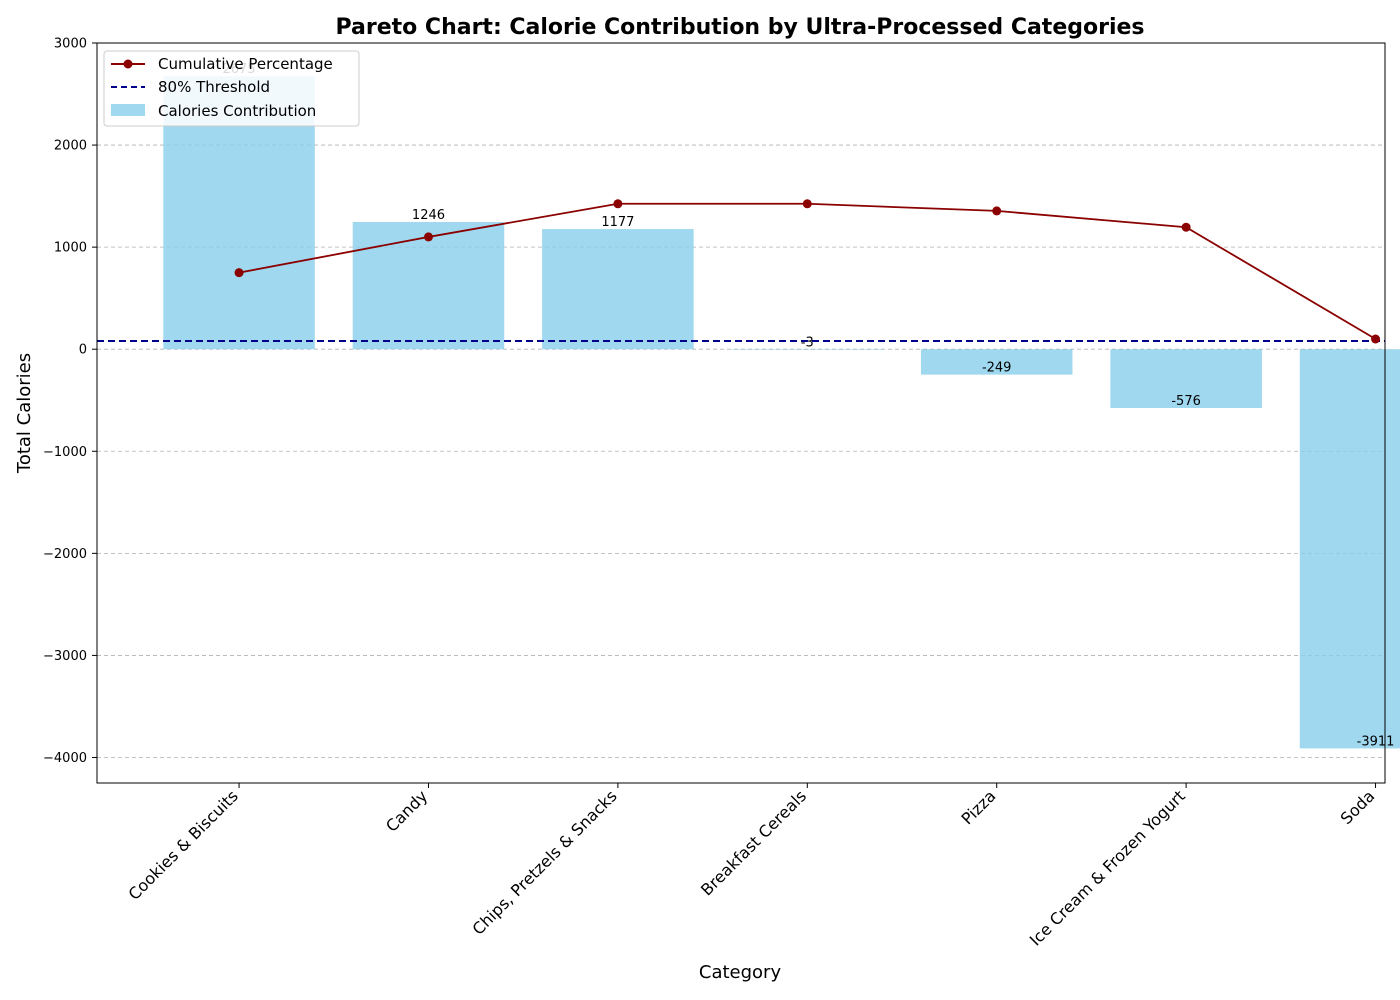  I want to click on y-tick-label: 3000, so click(70, 44).